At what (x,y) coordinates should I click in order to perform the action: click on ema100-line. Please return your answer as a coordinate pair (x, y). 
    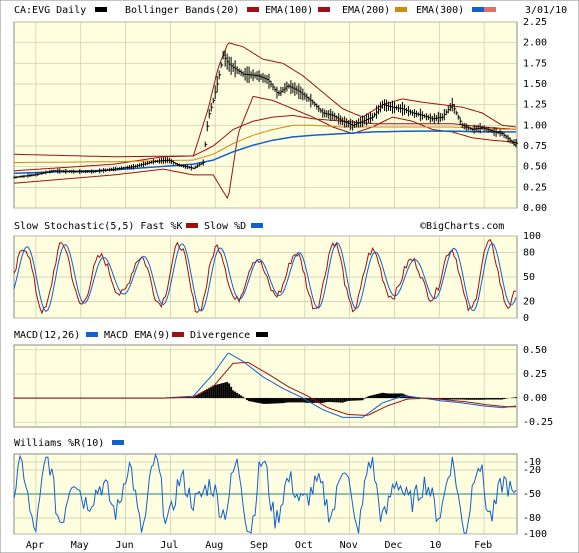
    Looking at the image, I should click on (265, 136).